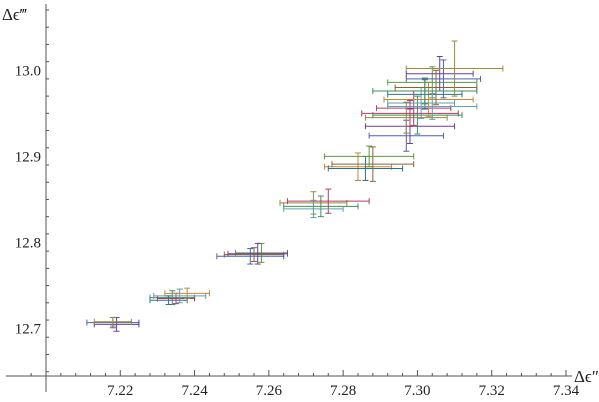 The image size is (599, 402). Describe the element at coordinates (194, 391) in the screenshot. I see `x-tick-label: 7.24` at that location.